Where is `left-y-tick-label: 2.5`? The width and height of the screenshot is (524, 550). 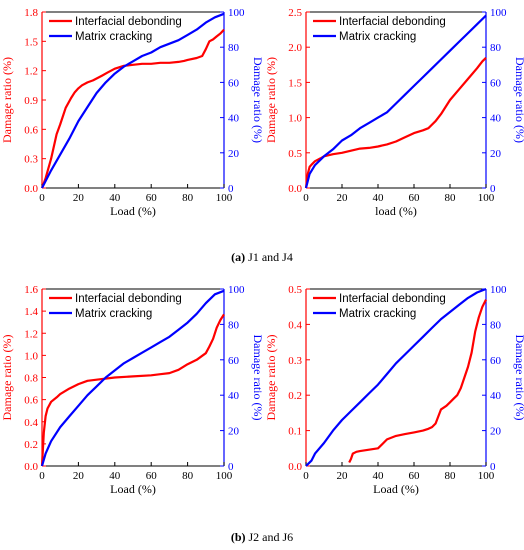
left-y-tick-label: 2.5 is located at coordinates (295, 13).